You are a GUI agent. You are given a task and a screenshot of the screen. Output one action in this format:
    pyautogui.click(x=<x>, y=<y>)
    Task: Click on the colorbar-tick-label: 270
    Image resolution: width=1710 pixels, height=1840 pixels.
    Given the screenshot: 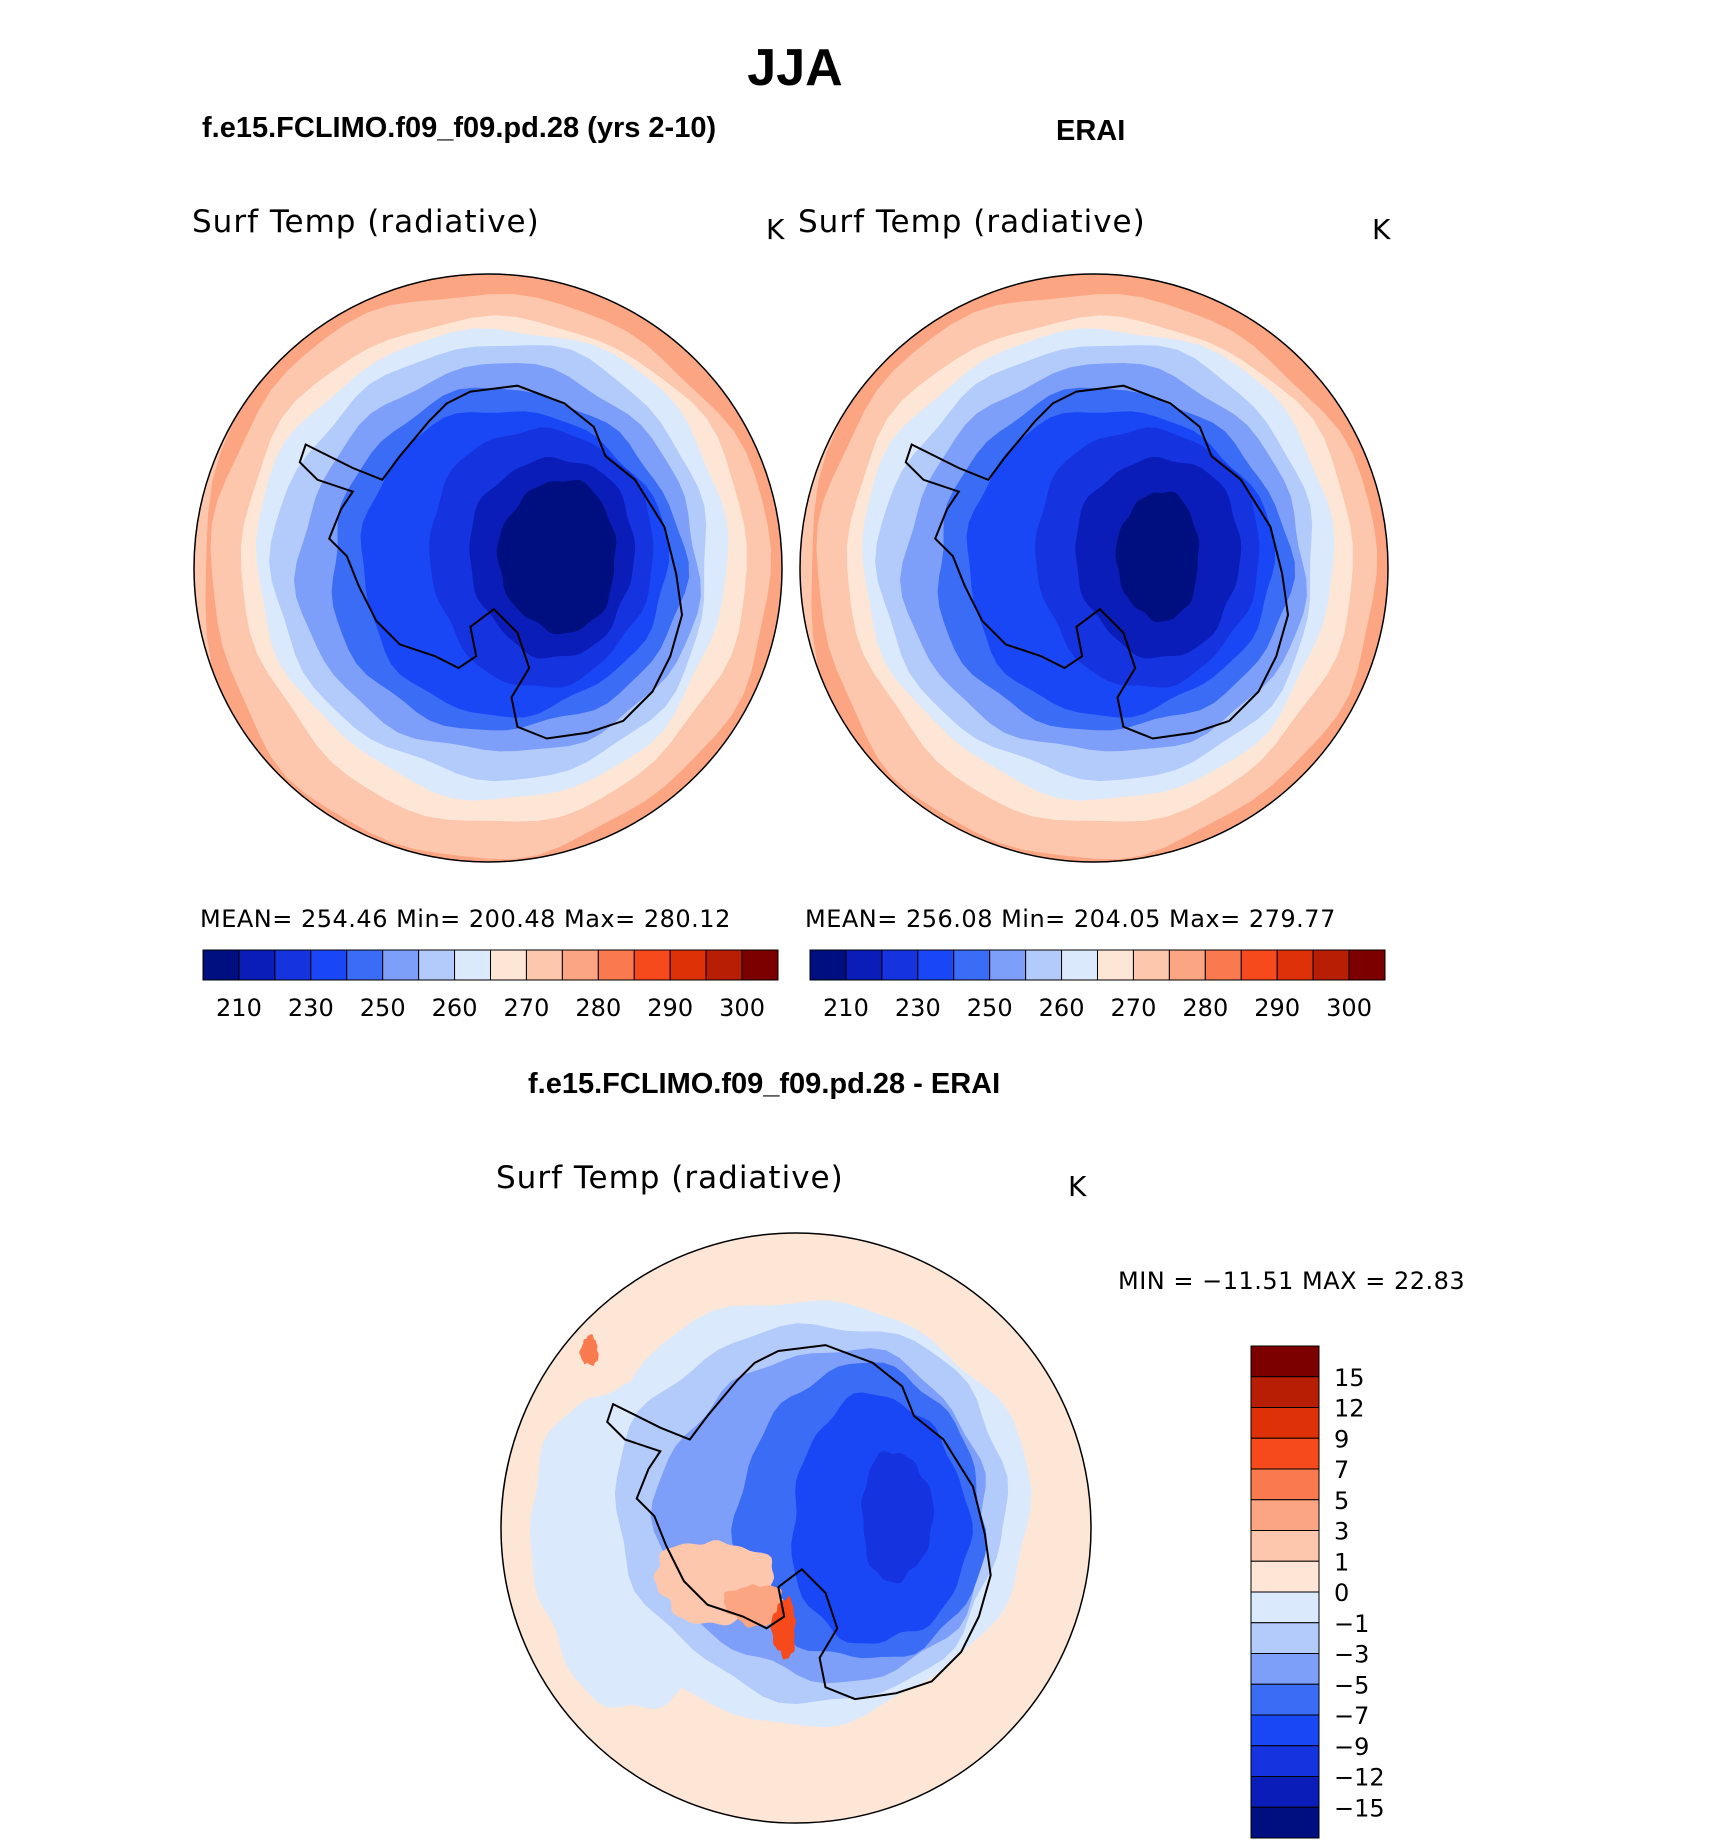 What is the action you would take?
    pyautogui.click(x=527, y=1008)
    